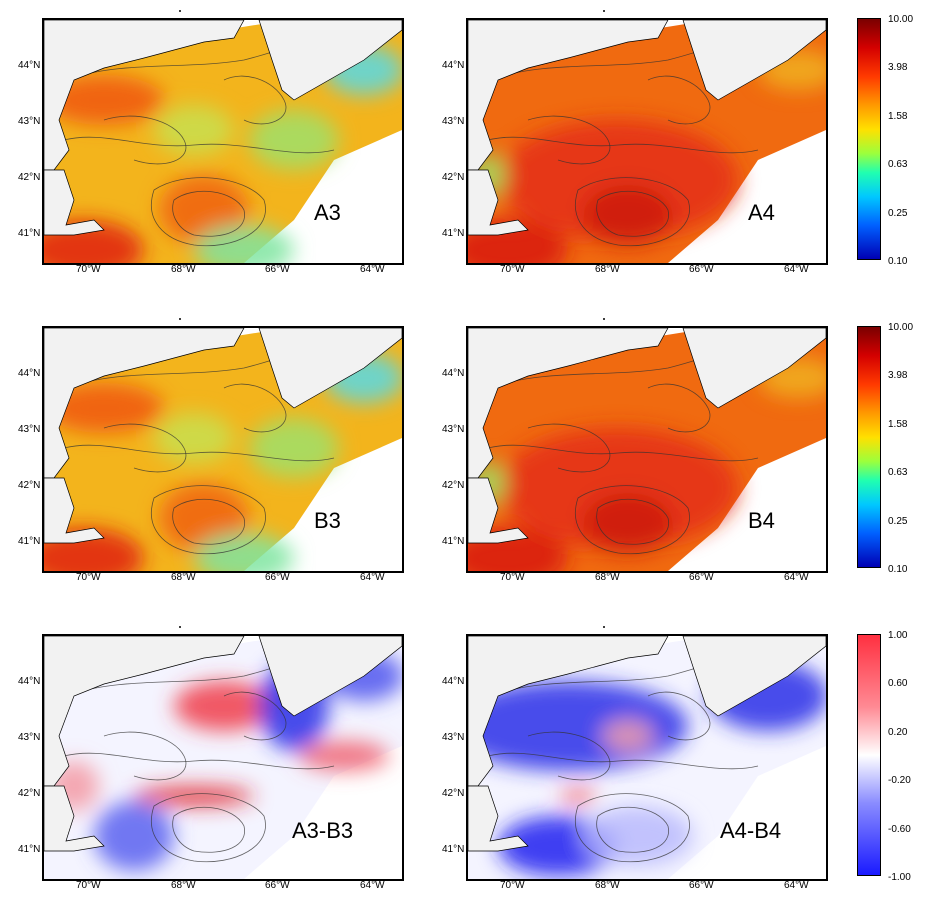 This screenshot has width=934, height=908. I want to click on colorbar-label: 1.58, so click(898, 116).